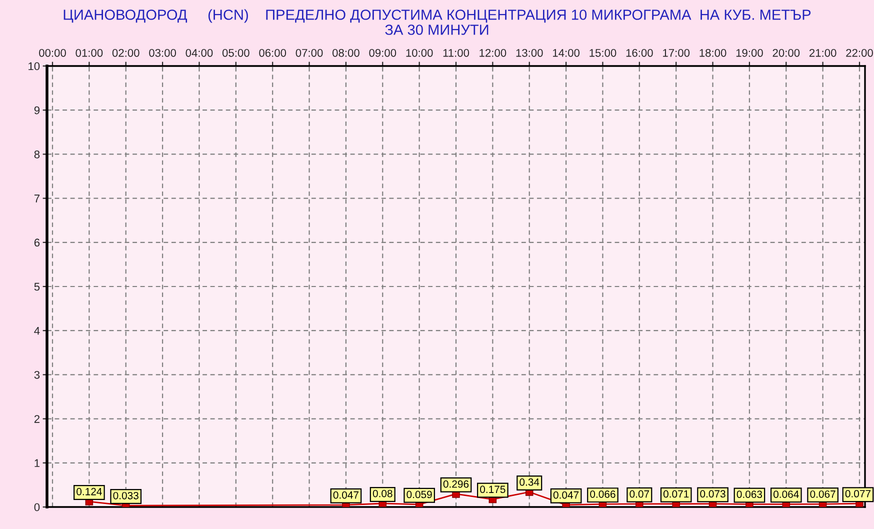  Describe the element at coordinates (749, 52) in the screenshot. I see `x-tick-label: 19:00` at that location.